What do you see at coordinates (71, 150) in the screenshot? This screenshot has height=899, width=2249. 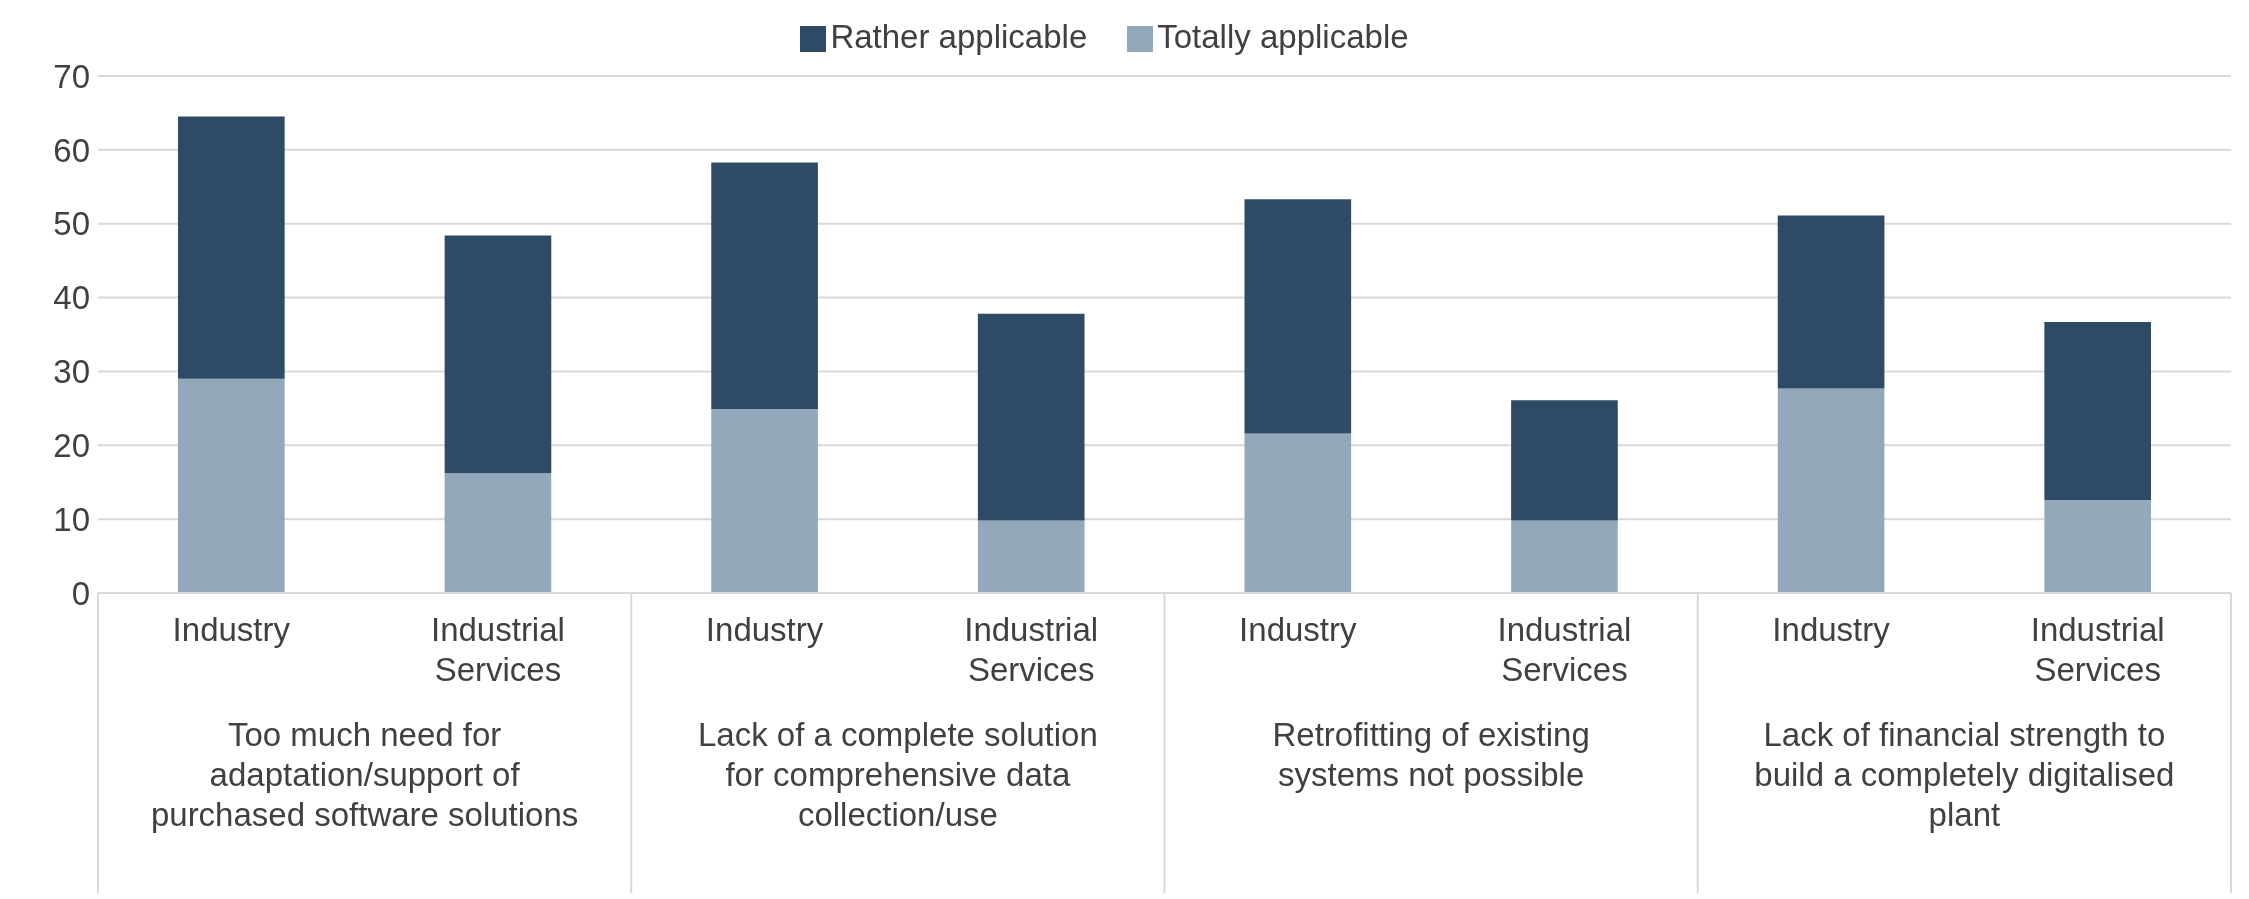 I see `y-tick-label: 60` at bounding box center [71, 150].